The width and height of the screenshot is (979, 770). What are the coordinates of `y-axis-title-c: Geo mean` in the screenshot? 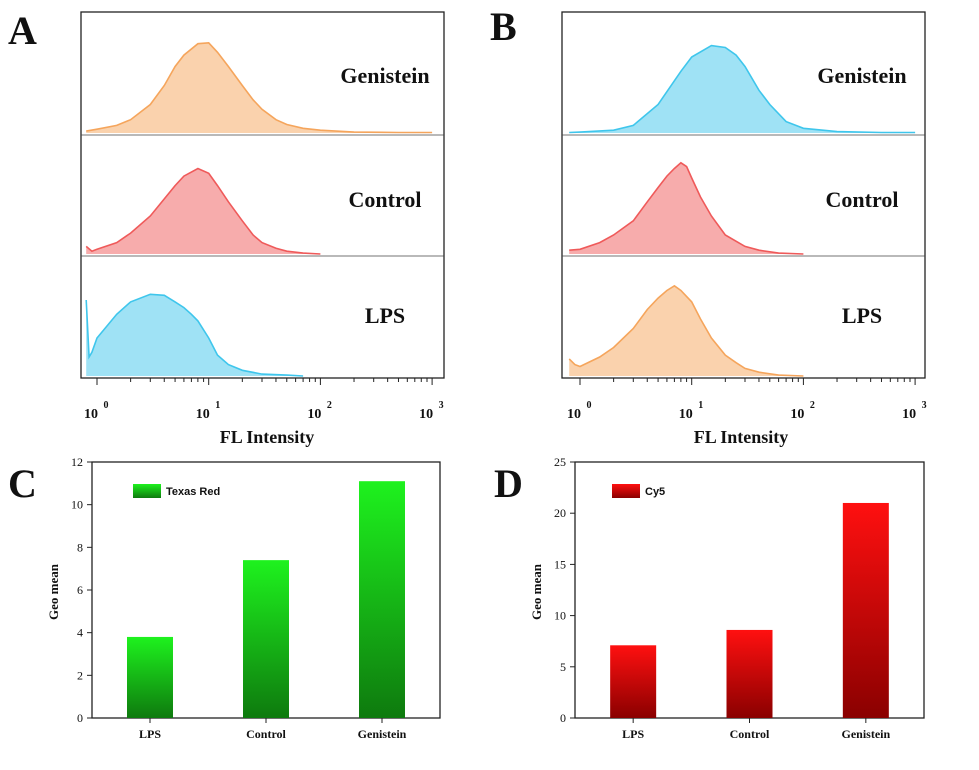 It's located at (53, 591).